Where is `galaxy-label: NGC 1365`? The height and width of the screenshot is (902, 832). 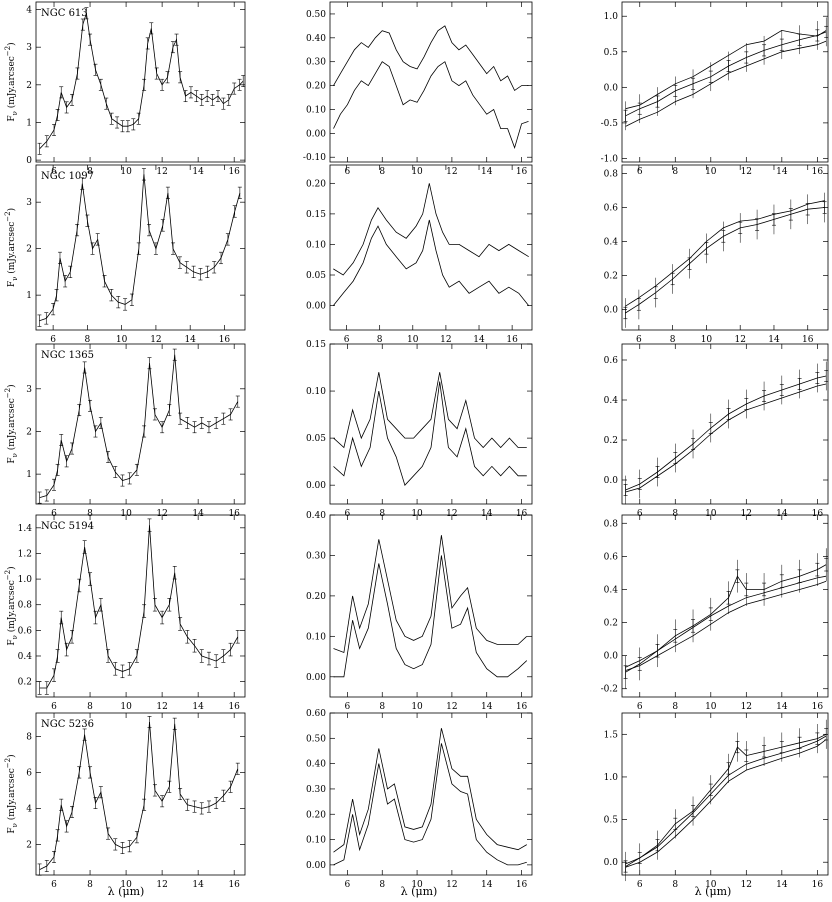
galaxy-label: NGC 1365 is located at coordinates (67, 355).